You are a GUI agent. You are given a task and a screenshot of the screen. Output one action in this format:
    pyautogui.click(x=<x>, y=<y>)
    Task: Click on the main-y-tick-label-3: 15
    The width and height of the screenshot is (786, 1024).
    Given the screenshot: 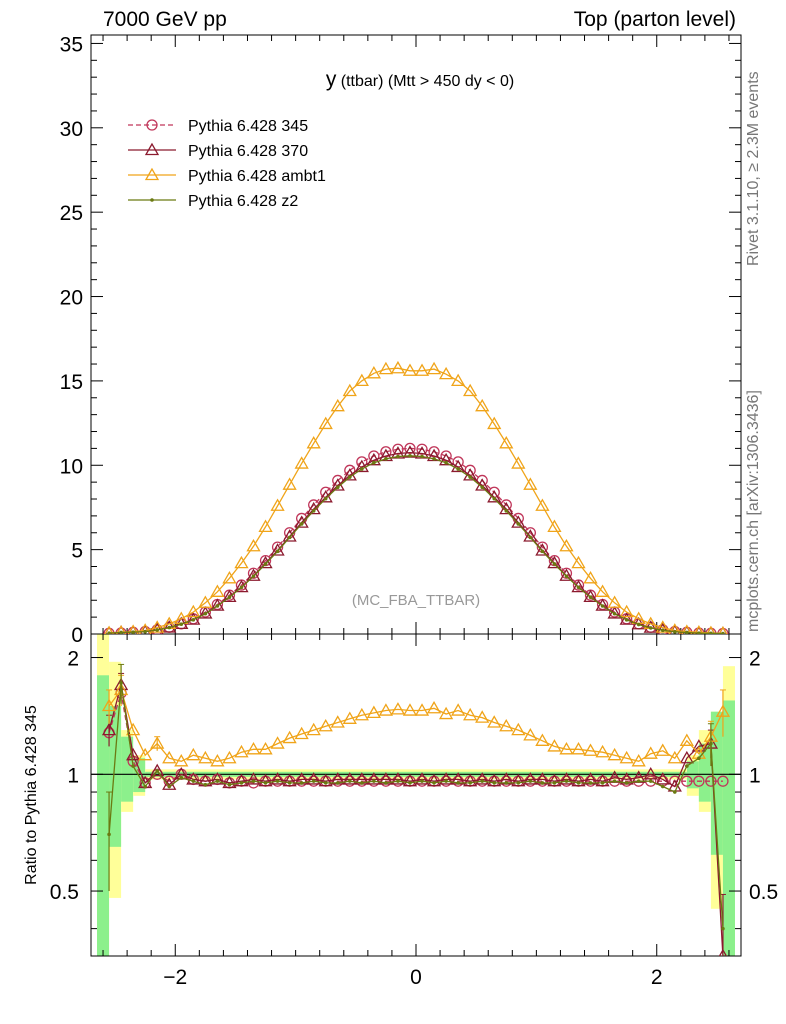 What is the action you would take?
    pyautogui.click(x=71, y=382)
    